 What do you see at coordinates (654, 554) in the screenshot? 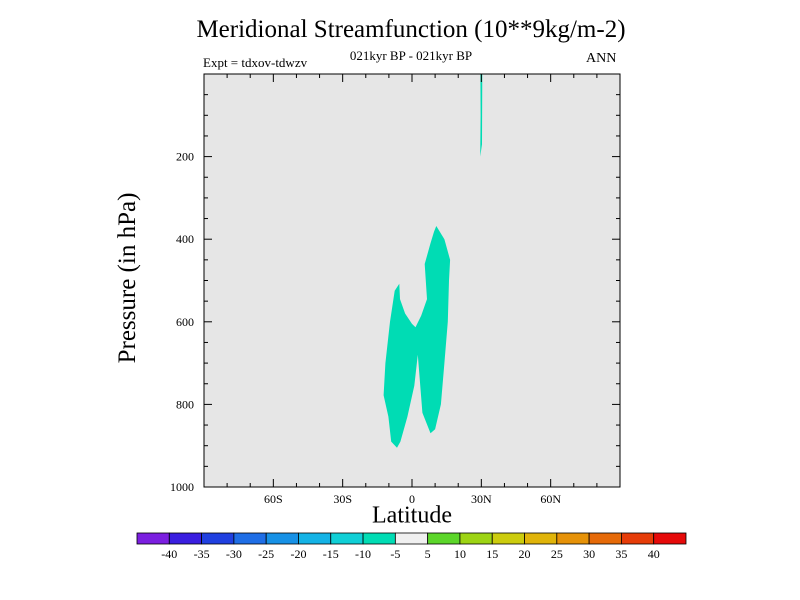
I see `colorbar-label: 40` at bounding box center [654, 554].